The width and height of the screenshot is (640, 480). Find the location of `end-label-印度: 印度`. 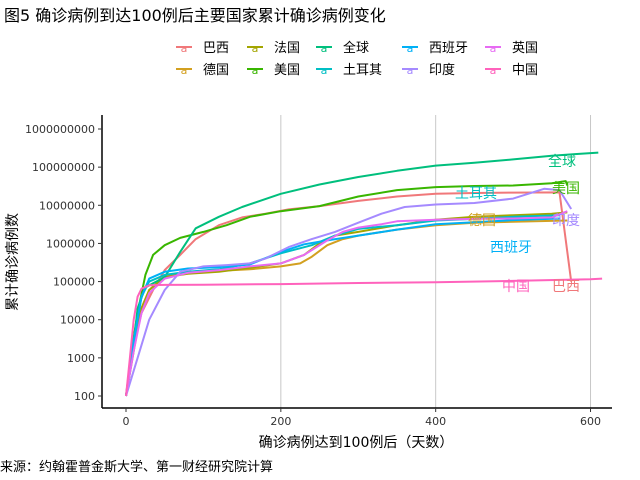

end-label-印度: 印度 is located at coordinates (566, 221).